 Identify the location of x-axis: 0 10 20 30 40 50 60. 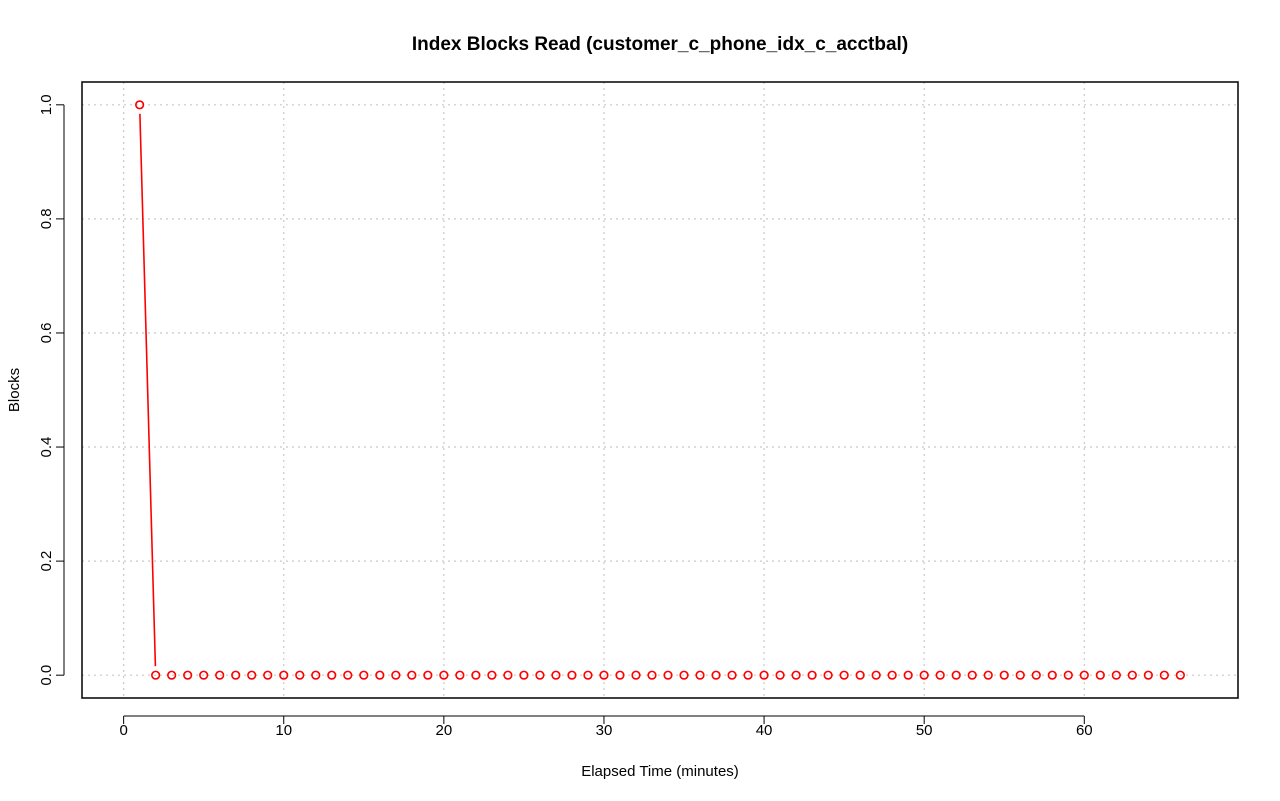
(606, 727).